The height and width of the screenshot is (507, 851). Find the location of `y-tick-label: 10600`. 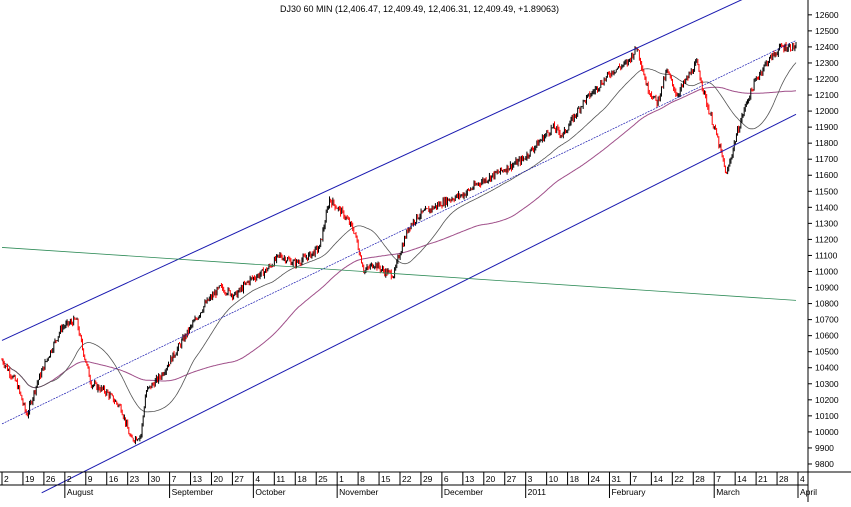

y-tick-label: 10600 is located at coordinates (827, 336).